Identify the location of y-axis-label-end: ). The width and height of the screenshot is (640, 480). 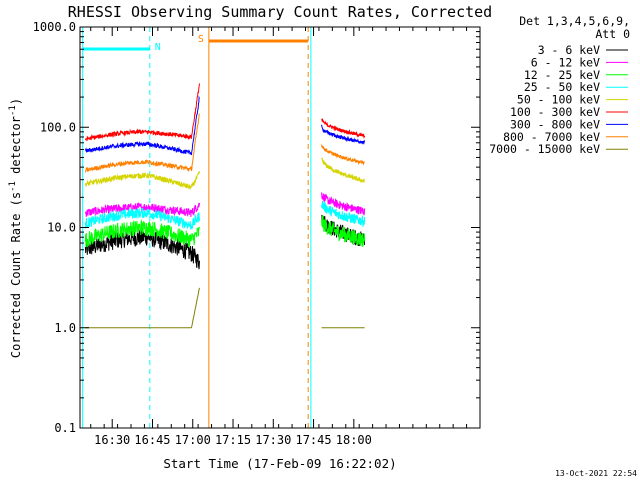
(16, 101).